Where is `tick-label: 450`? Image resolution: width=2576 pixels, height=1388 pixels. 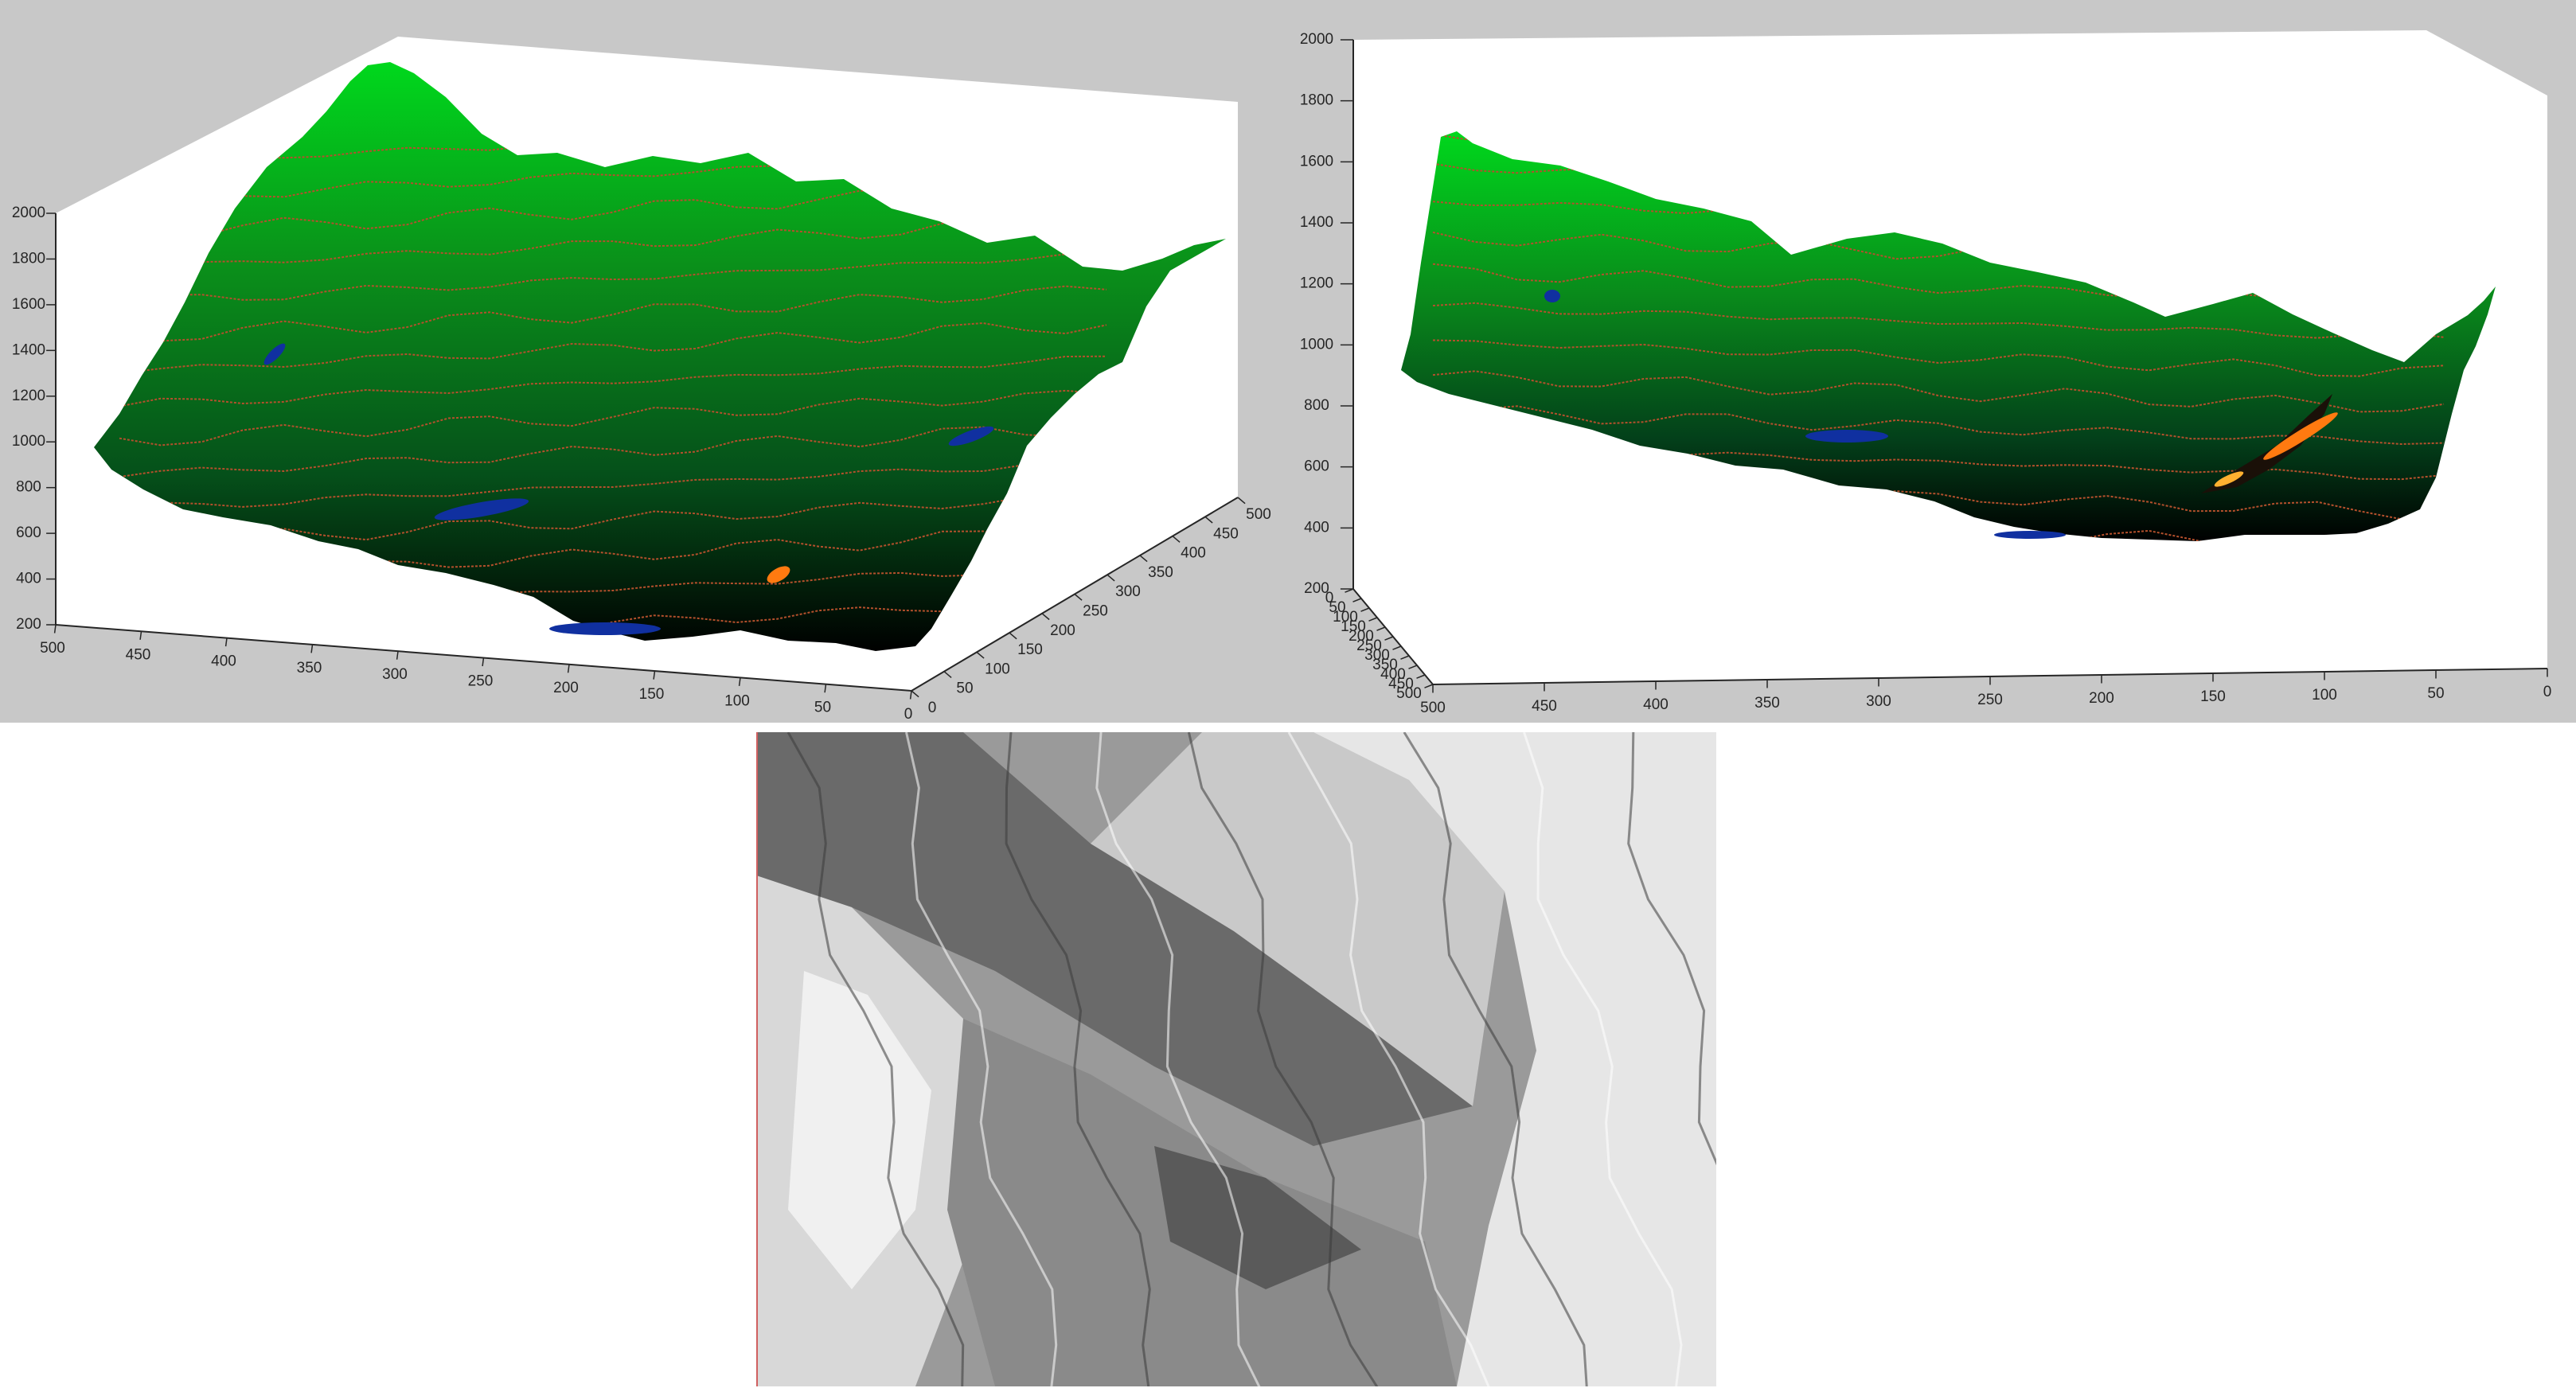
tick-label: 450 is located at coordinates (1544, 706).